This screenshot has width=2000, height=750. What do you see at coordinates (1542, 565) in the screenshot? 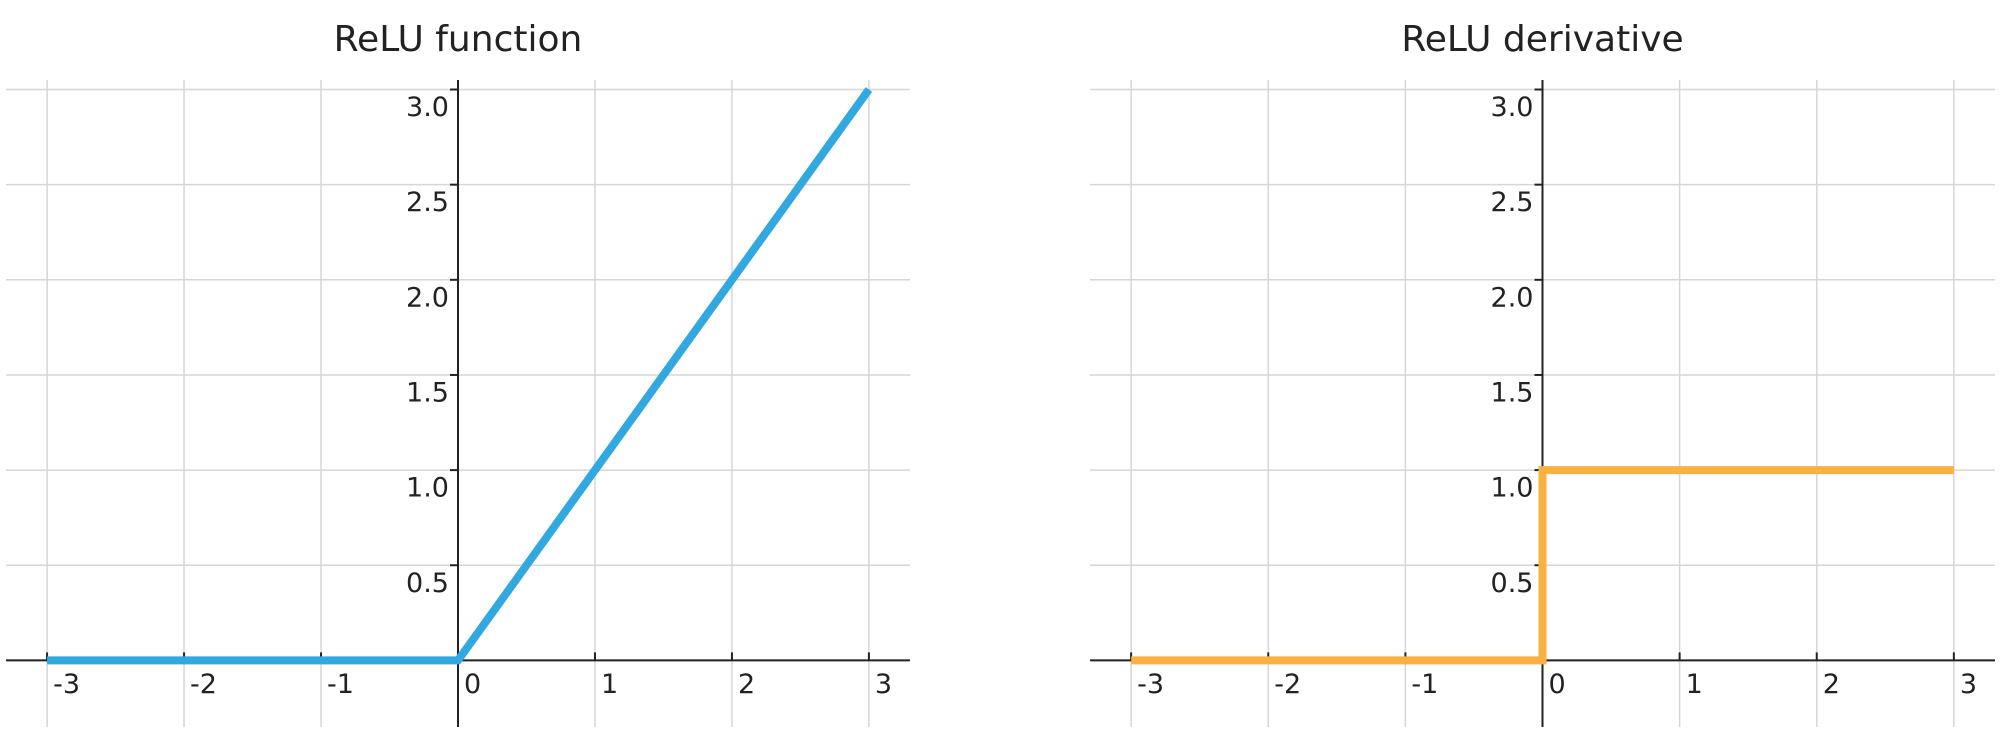
I see `line` at bounding box center [1542, 565].